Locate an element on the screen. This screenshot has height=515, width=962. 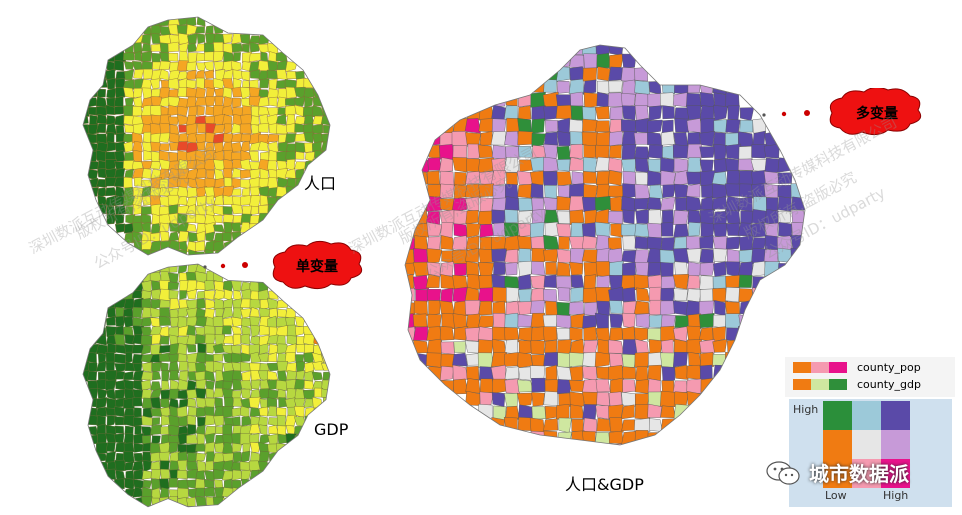
brand-name: 城市数据派 is located at coordinates (859, 474).